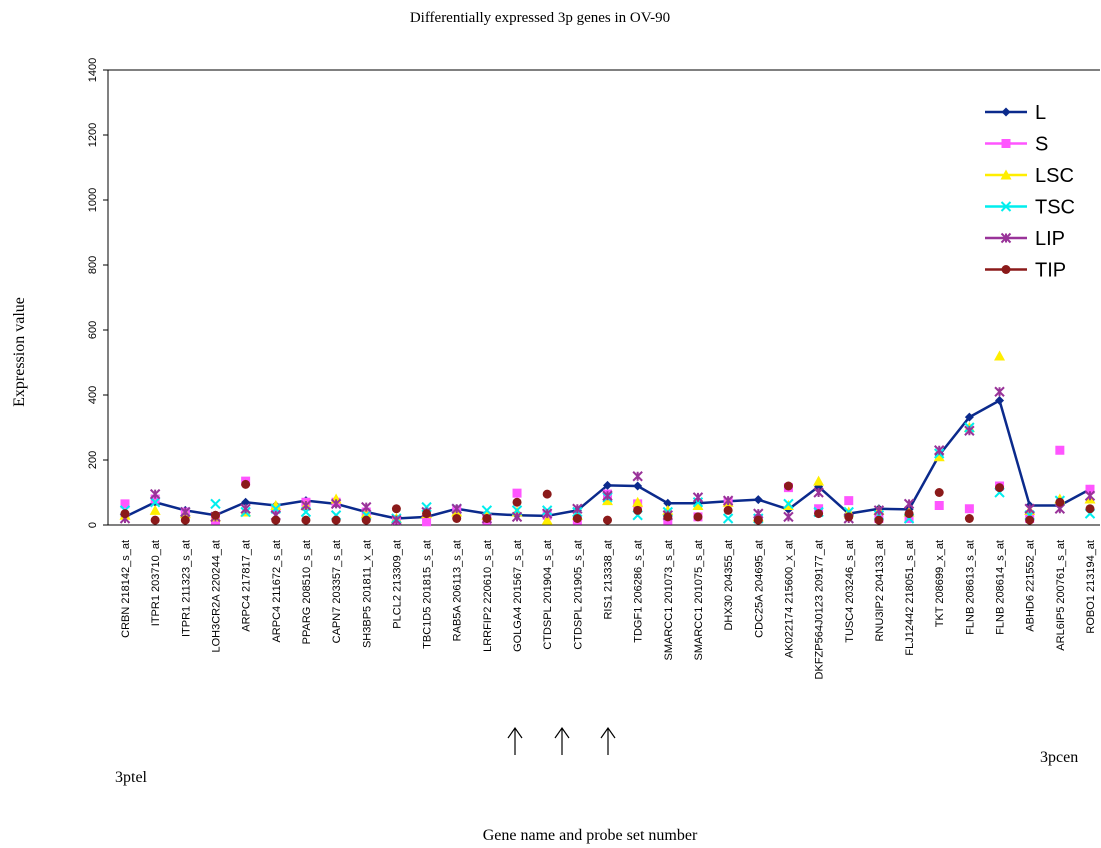 Image resolution: width=1101 pixels, height=848 pixels. I want to click on x-tick-label: RNU3IP2 204133_at, so click(880, 591).